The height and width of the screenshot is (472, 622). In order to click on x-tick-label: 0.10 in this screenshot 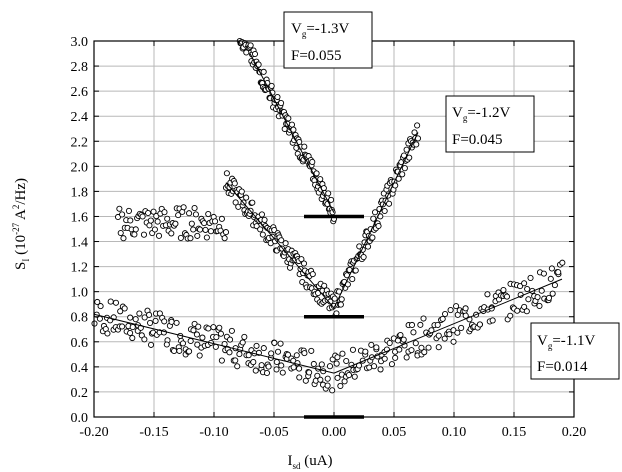, I will do `click(454, 432)`.